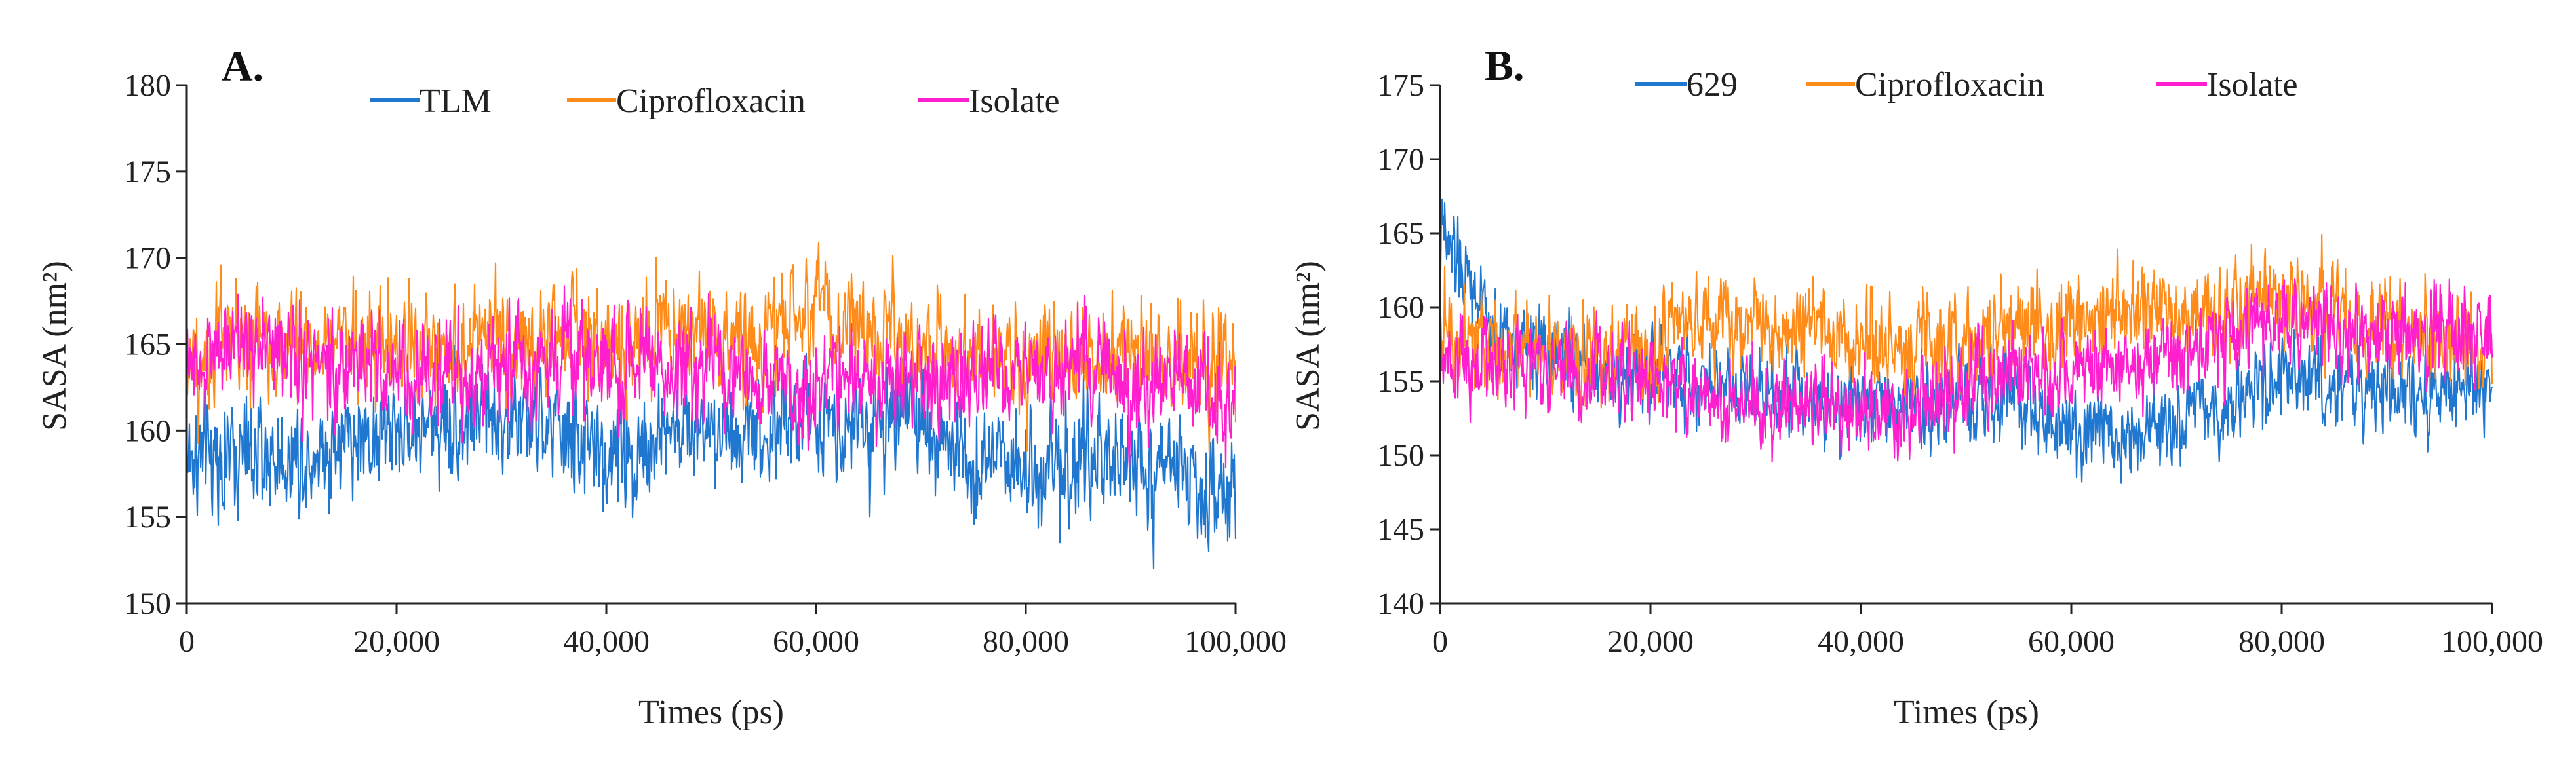  I want to click on panel-a-x-ticks: 0 20,000 40,000 60,000 80,000 100,000, so click(733, 631).